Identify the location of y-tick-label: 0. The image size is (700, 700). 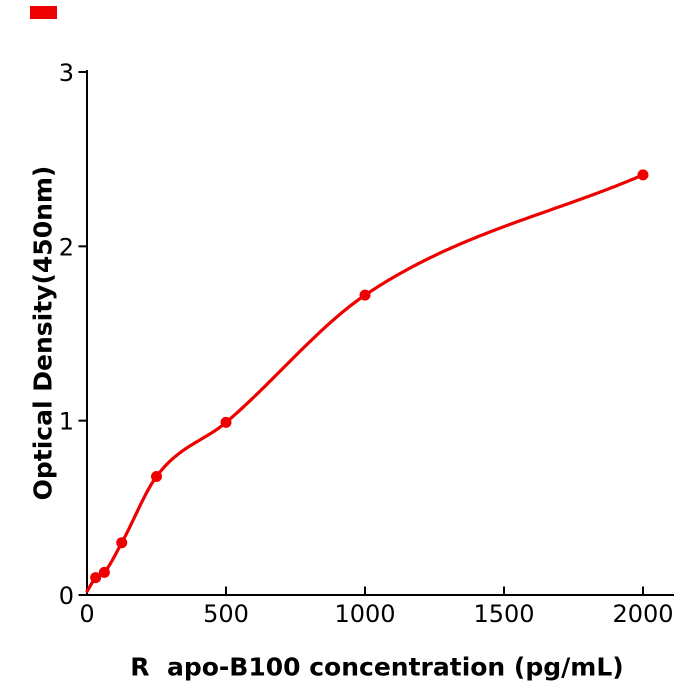
(66, 596).